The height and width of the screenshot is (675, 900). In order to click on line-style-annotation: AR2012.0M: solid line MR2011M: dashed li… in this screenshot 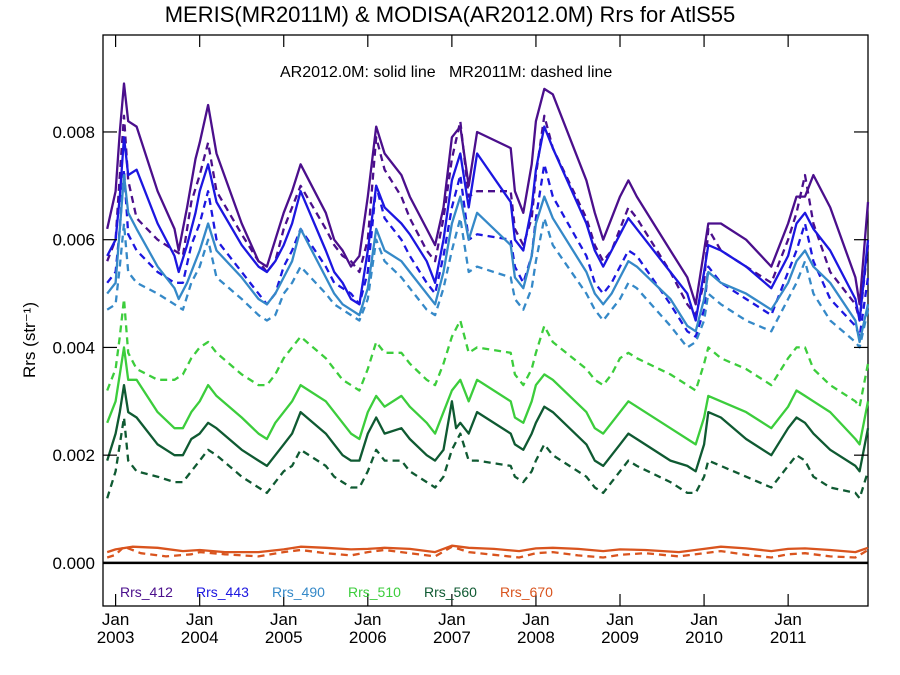, I will do `click(446, 72)`.